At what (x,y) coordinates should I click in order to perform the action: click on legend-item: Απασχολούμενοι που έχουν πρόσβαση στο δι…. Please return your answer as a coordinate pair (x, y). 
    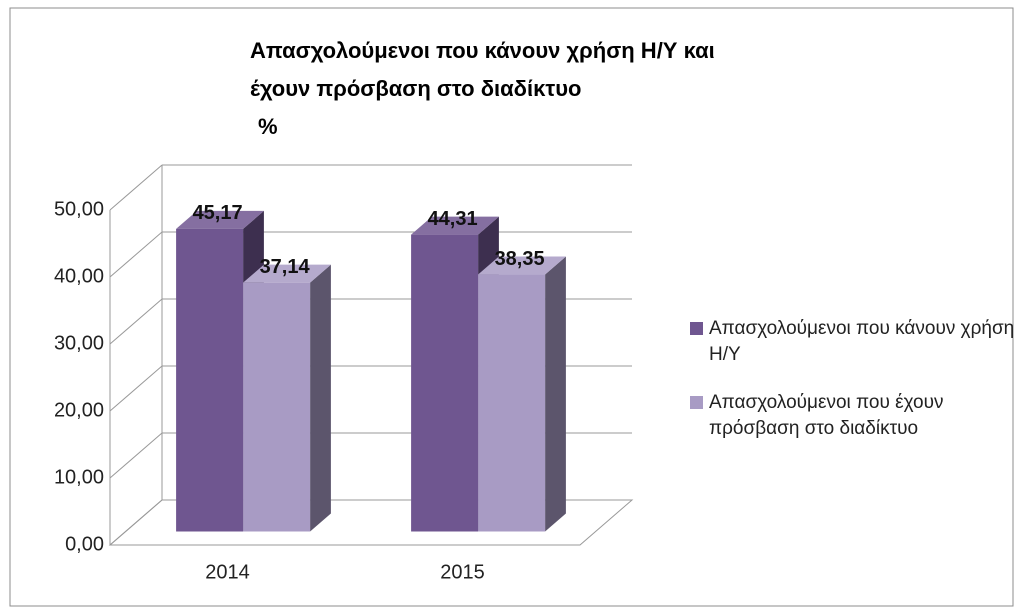
    Looking at the image, I should click on (855, 416).